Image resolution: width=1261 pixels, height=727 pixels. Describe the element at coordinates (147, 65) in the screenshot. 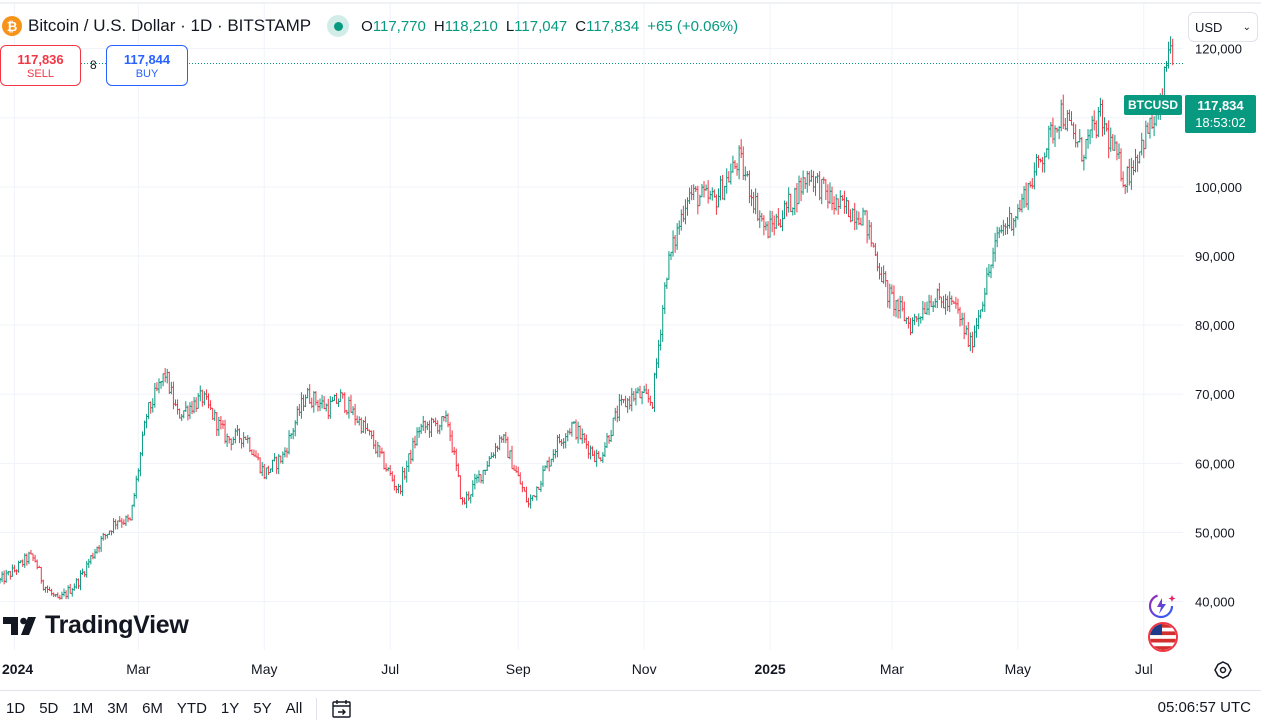

I see `buy-button: 117,844 BUY` at that location.